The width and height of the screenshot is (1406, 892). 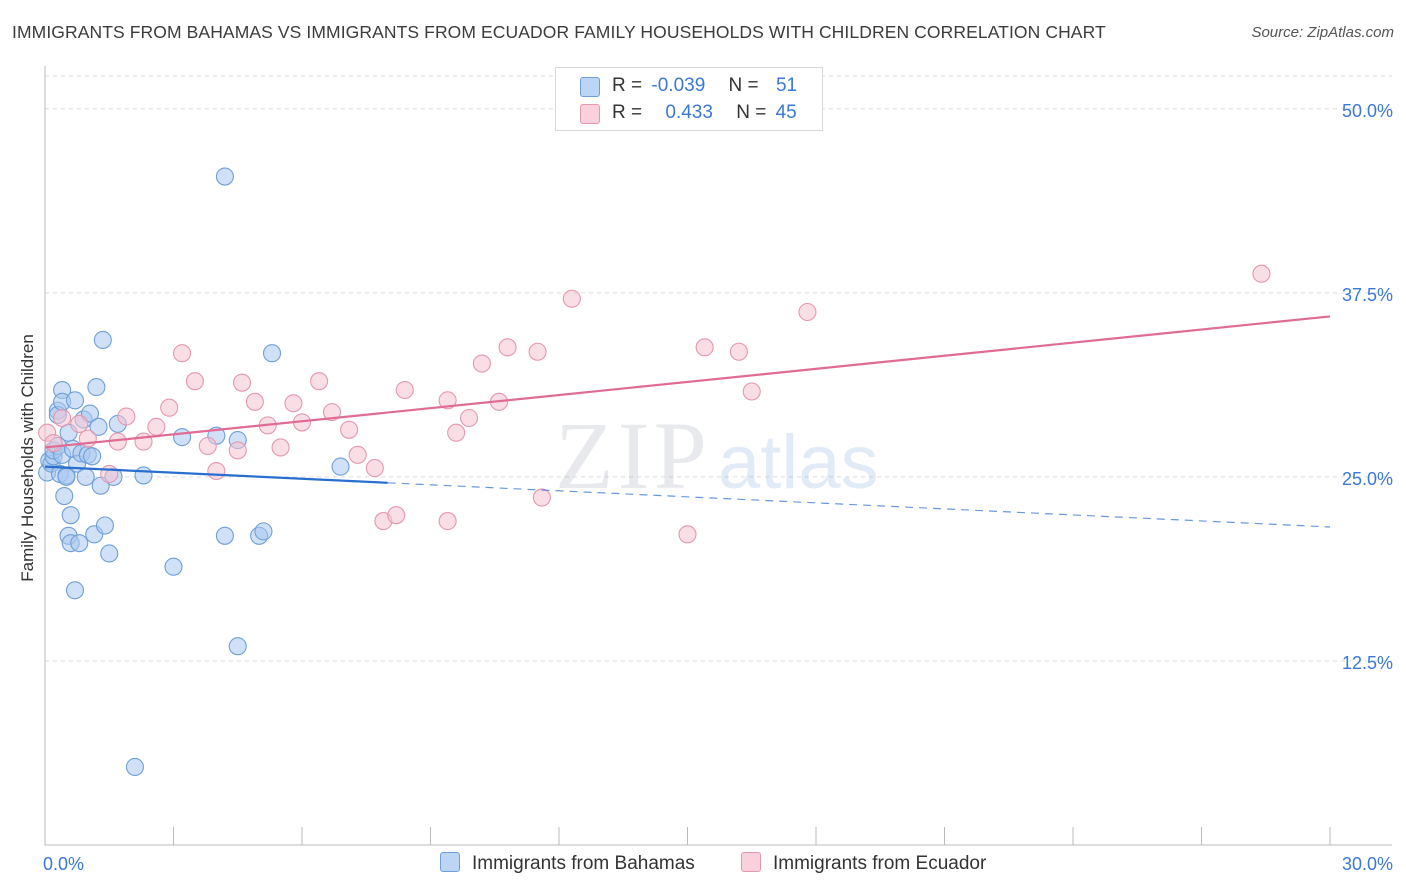 I want to click on watermark: ZIP atlas, so click(x=717, y=455).